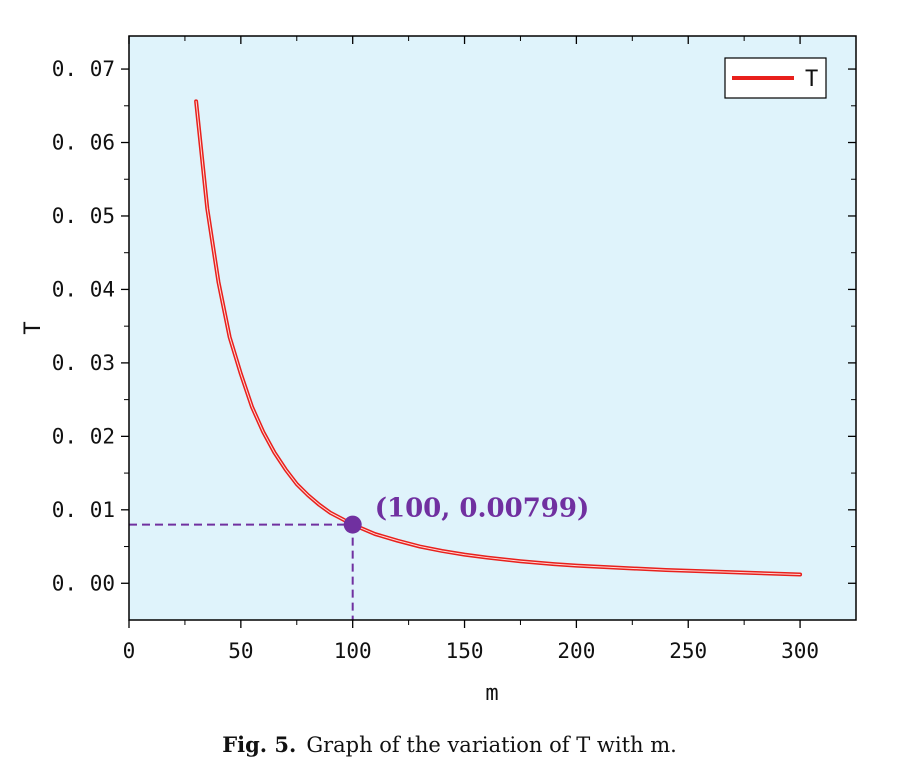  I want to click on y-tick-label: 0. 07, so click(83, 69).